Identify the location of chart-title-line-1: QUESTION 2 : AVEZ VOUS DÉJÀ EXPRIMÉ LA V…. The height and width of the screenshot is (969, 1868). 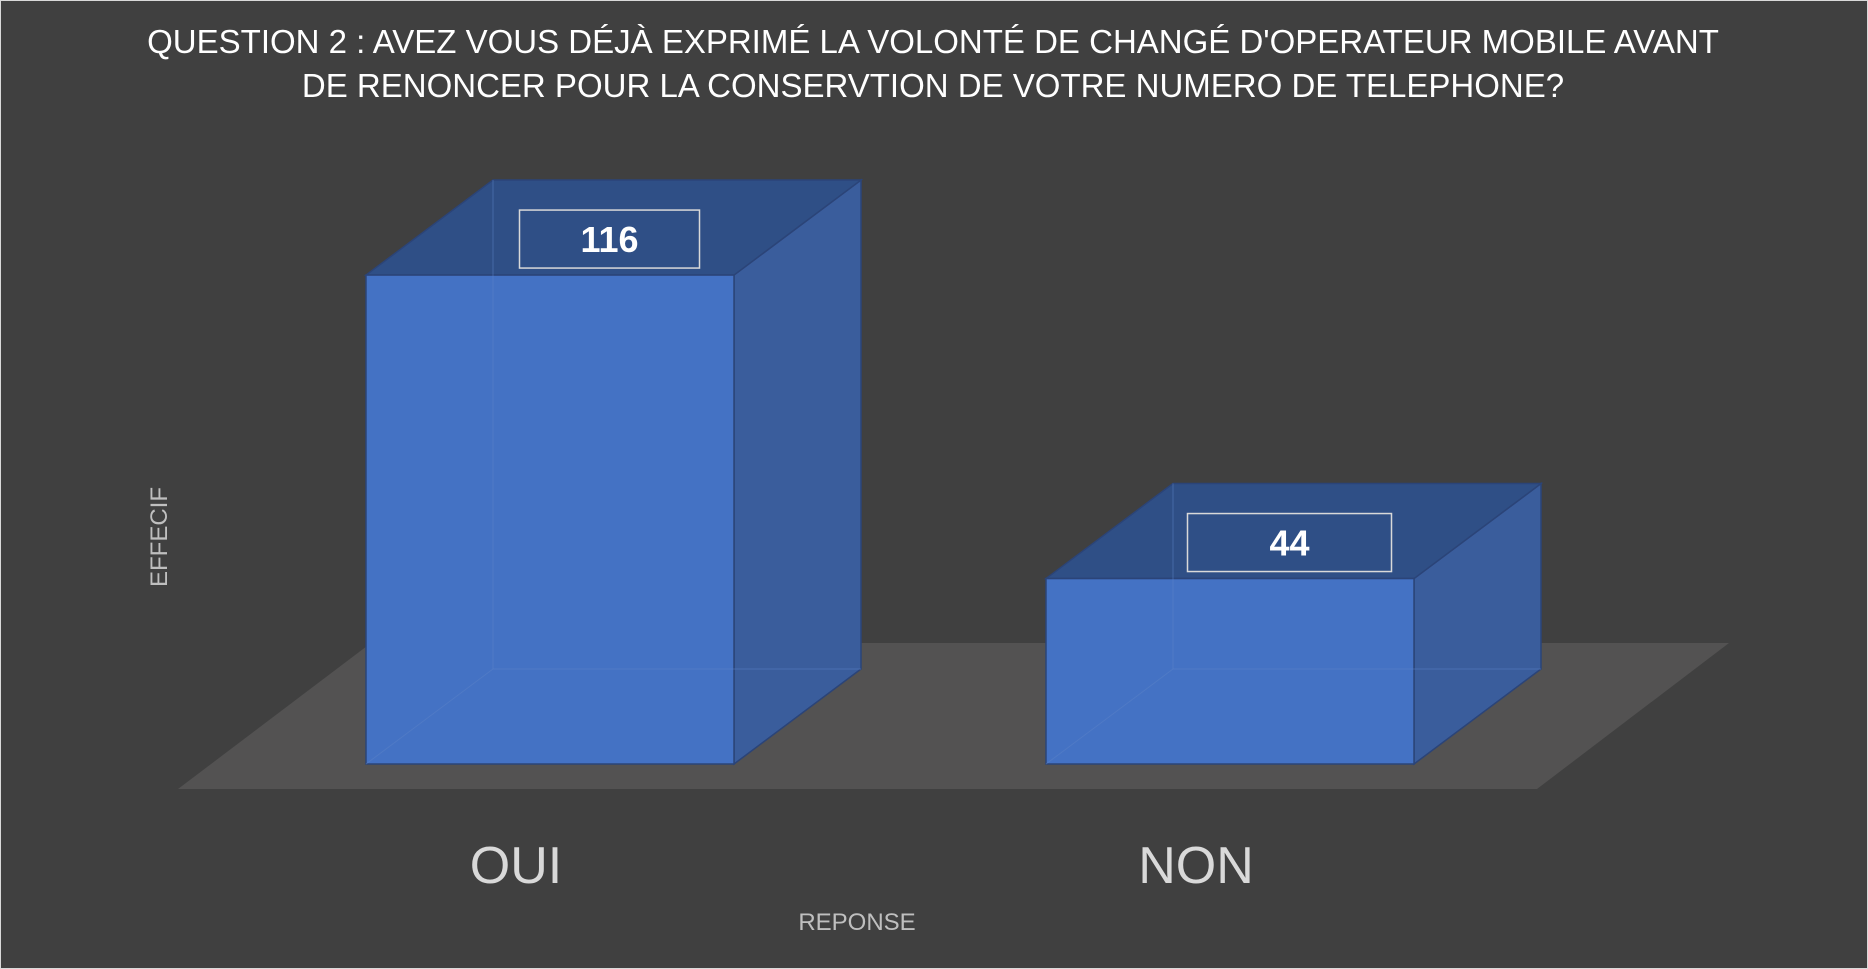
(933, 41).